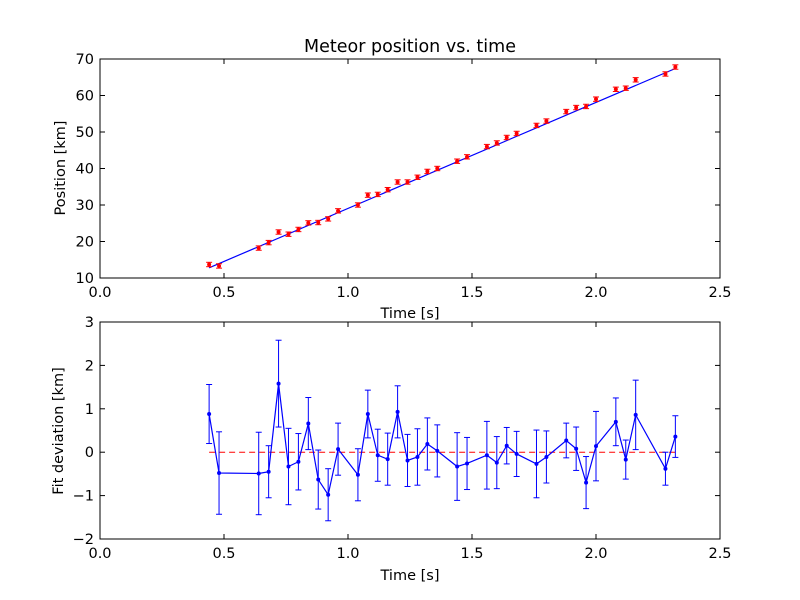 The width and height of the screenshot is (800, 600). What do you see at coordinates (89, 366) in the screenshot?
I see `y-tick-label: 2` at bounding box center [89, 366].